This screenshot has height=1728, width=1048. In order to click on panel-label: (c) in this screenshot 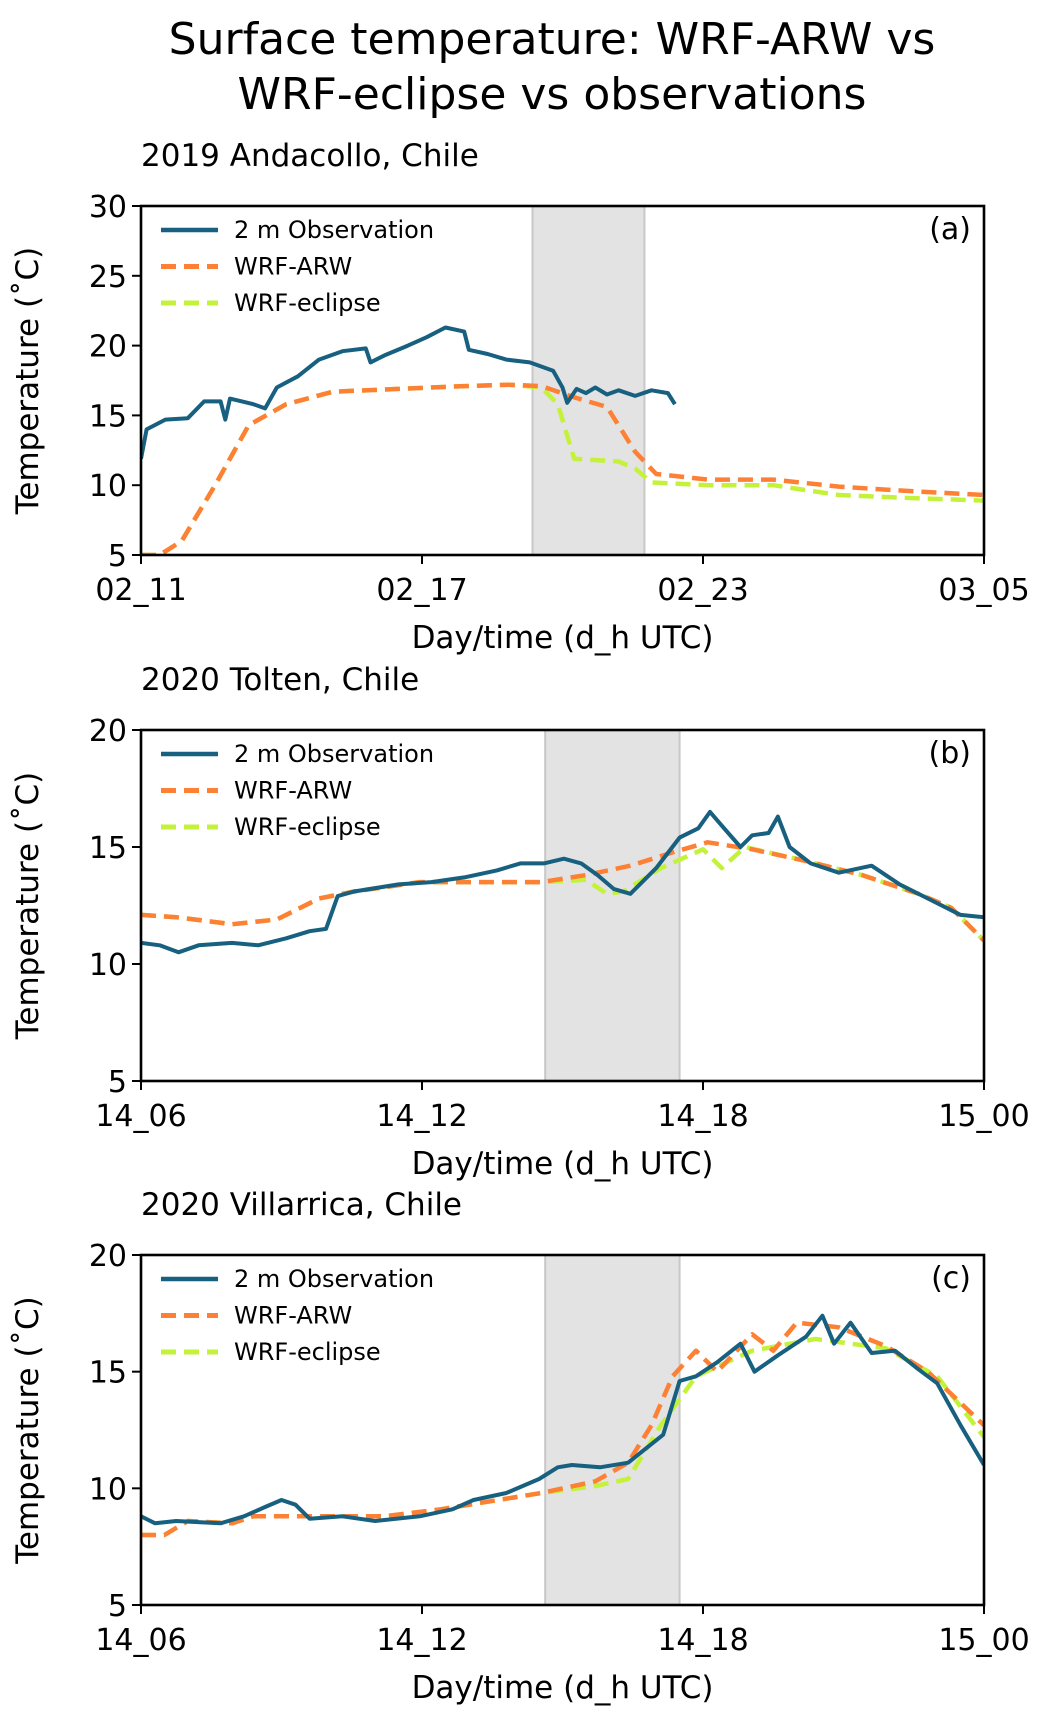, I will do `click(951, 1278)`.